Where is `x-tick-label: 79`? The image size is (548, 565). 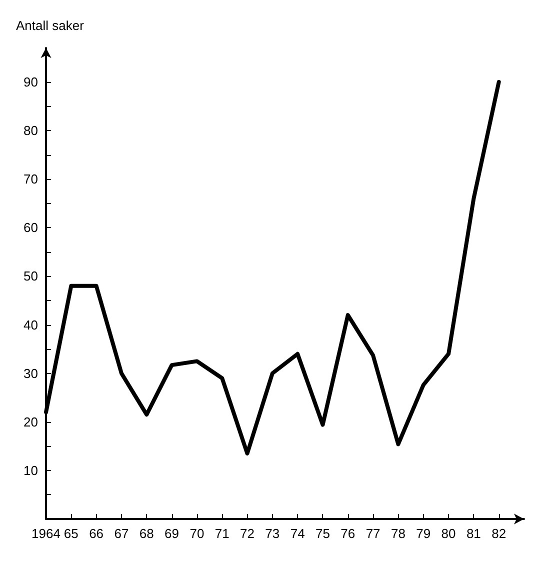 x-tick-label: 79 is located at coordinates (423, 533).